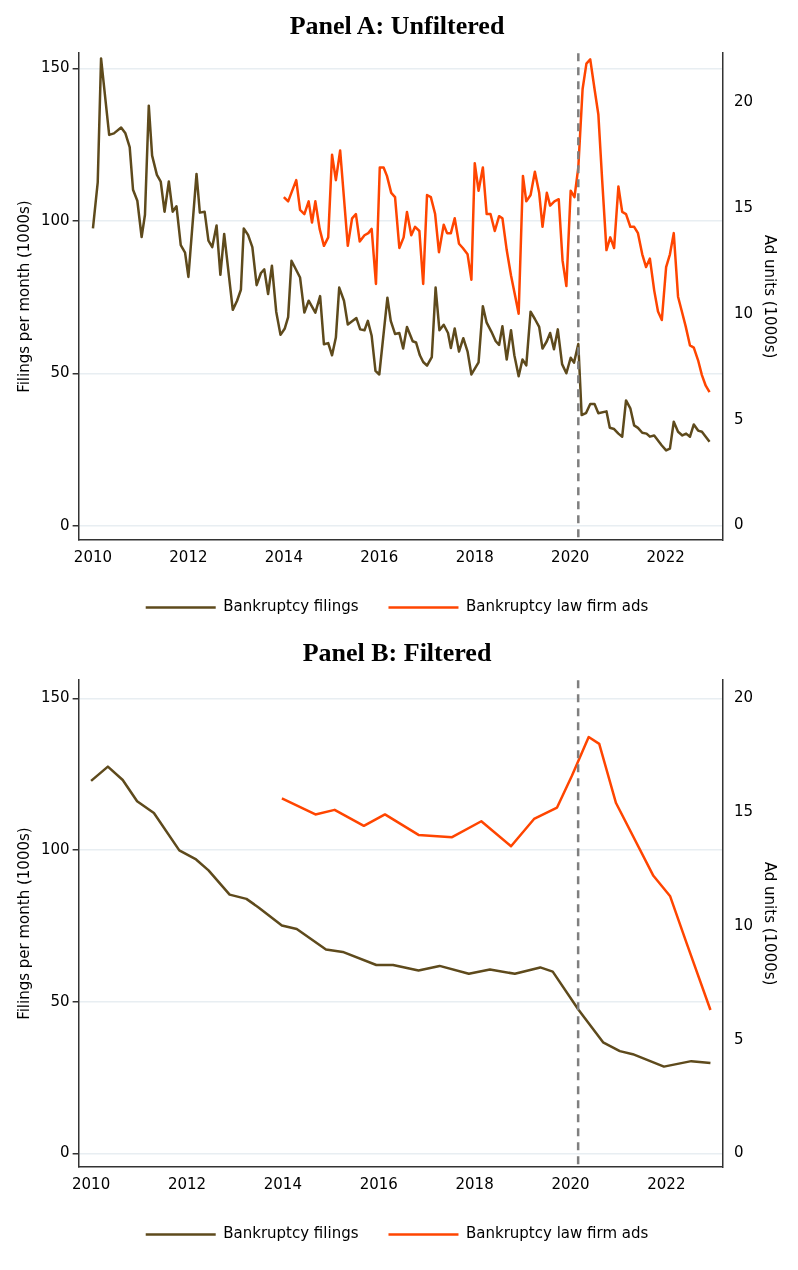  What do you see at coordinates (397, 26) in the screenshot?
I see `chart-title: Panel A: Unfiltered` at bounding box center [397, 26].